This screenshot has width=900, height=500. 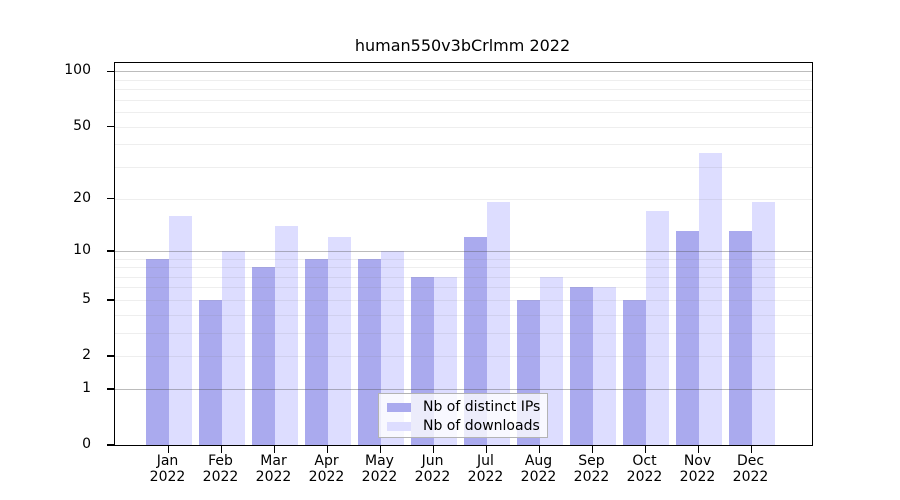 What do you see at coordinates (538, 461) in the screenshot?
I see `month-label: Aug` at bounding box center [538, 461].